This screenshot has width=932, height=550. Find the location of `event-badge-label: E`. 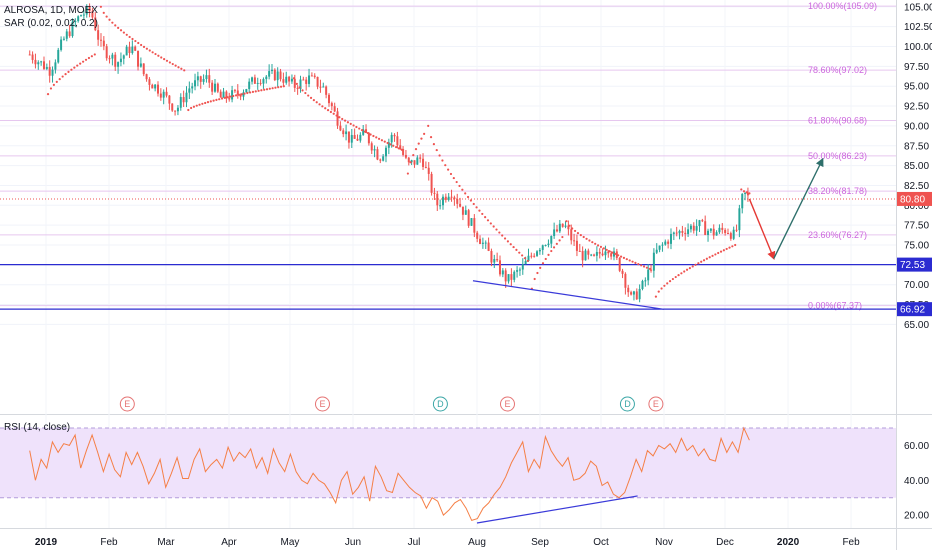

event-badge-label: E is located at coordinates (322, 404).